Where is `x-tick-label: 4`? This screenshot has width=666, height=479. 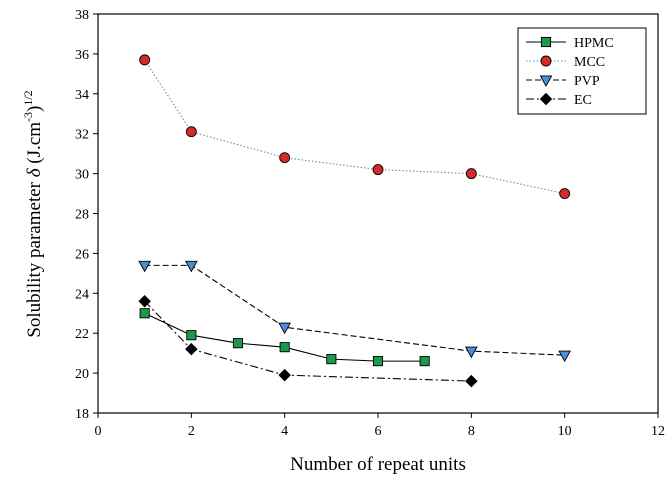 x-tick-label: 4 is located at coordinates (284, 431).